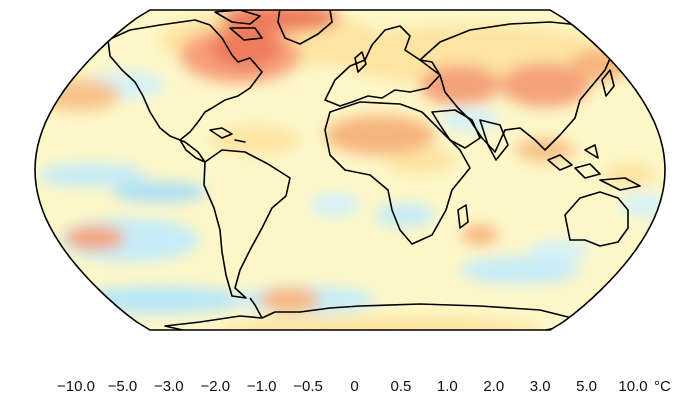  I want to click on legend-tick-label: 5.0, so click(587, 386).